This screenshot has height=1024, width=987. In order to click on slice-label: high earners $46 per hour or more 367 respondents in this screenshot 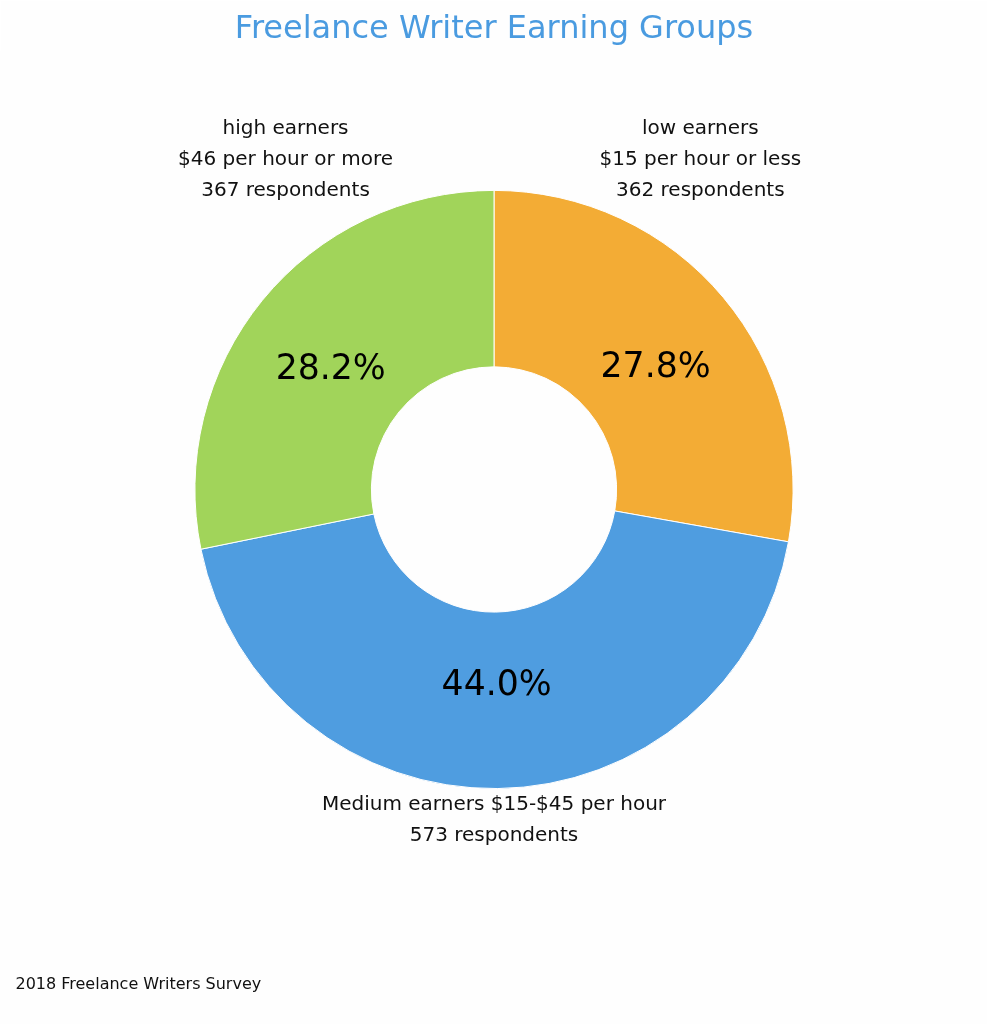, I will do `click(285, 158)`.